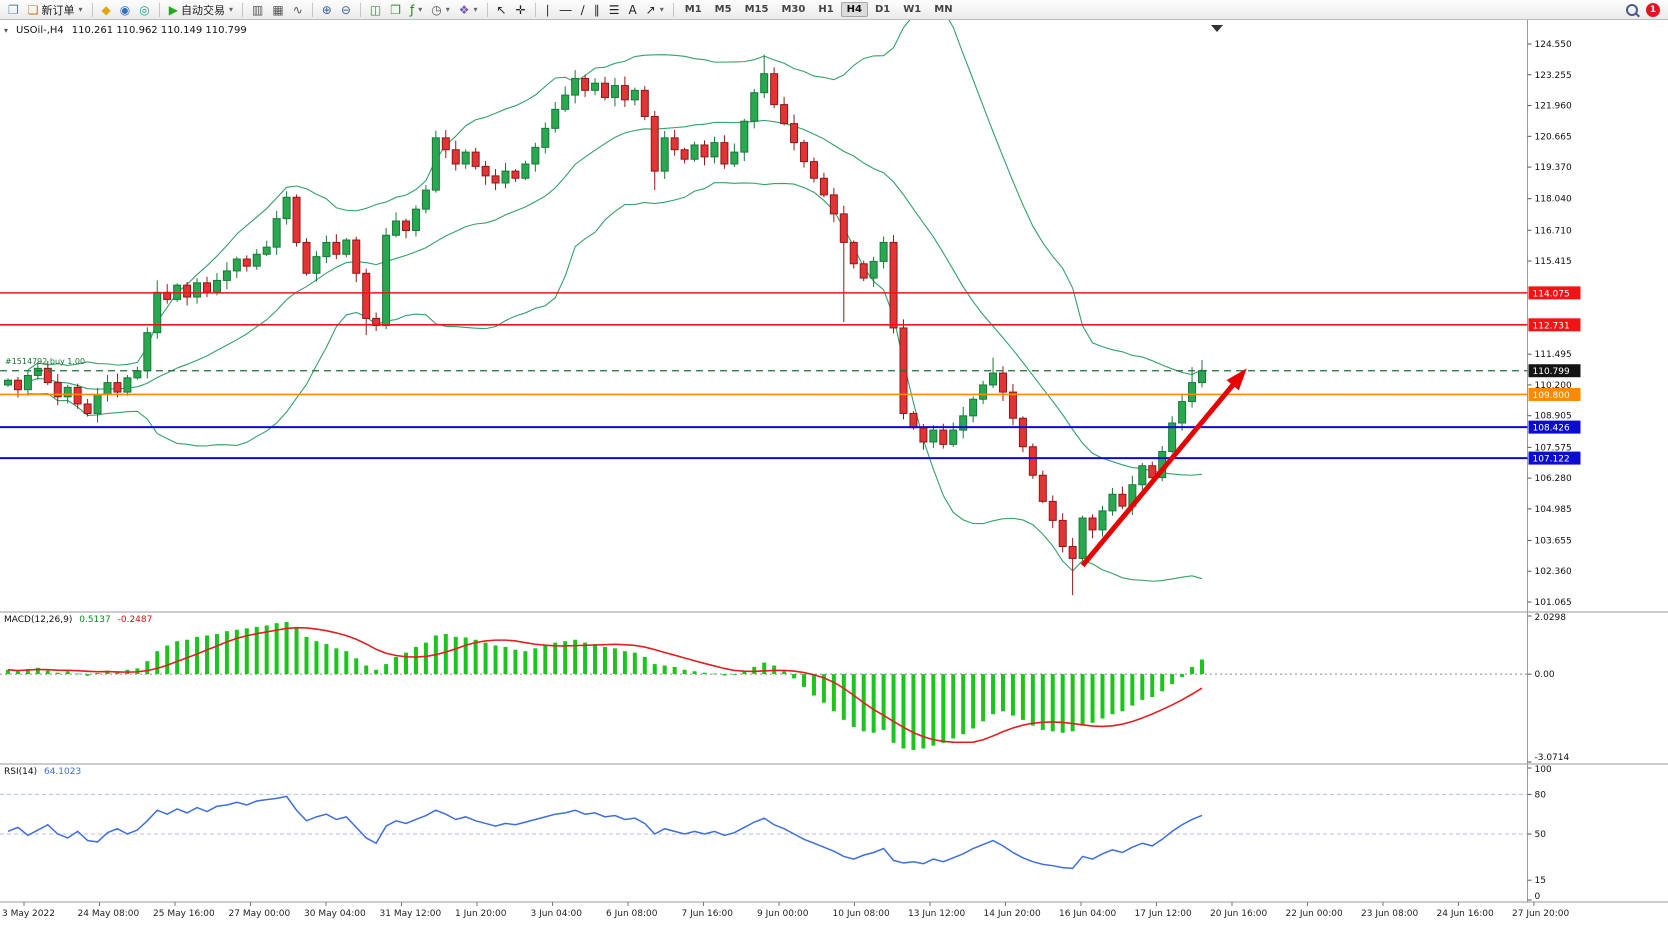 The height and width of the screenshot is (936, 1668). Describe the element at coordinates (298, 10) in the screenshot. I see `line-chart-icon: ∿` at that location.